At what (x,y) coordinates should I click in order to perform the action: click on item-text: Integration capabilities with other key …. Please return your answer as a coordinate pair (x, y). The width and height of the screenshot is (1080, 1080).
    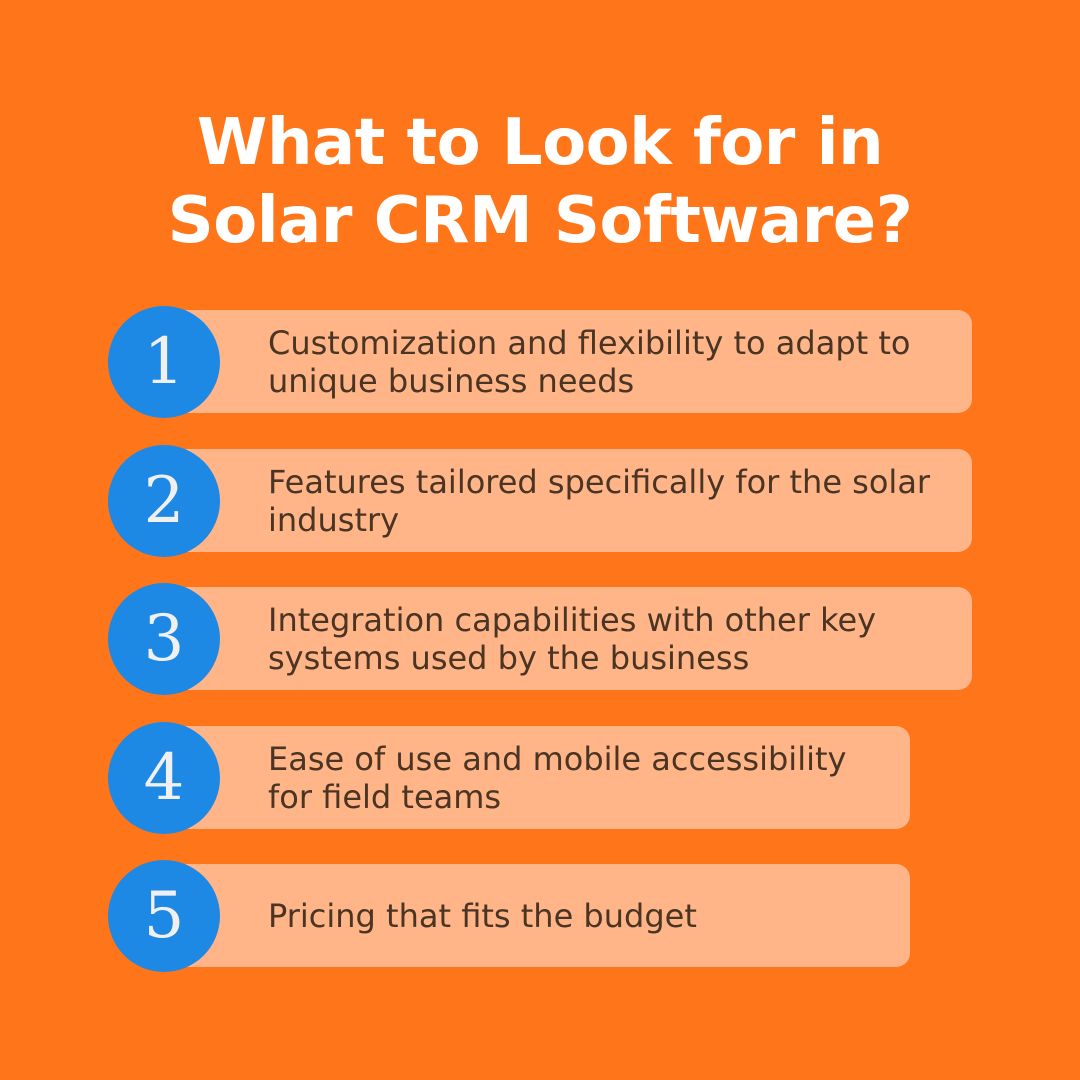
    Looking at the image, I should click on (572, 638).